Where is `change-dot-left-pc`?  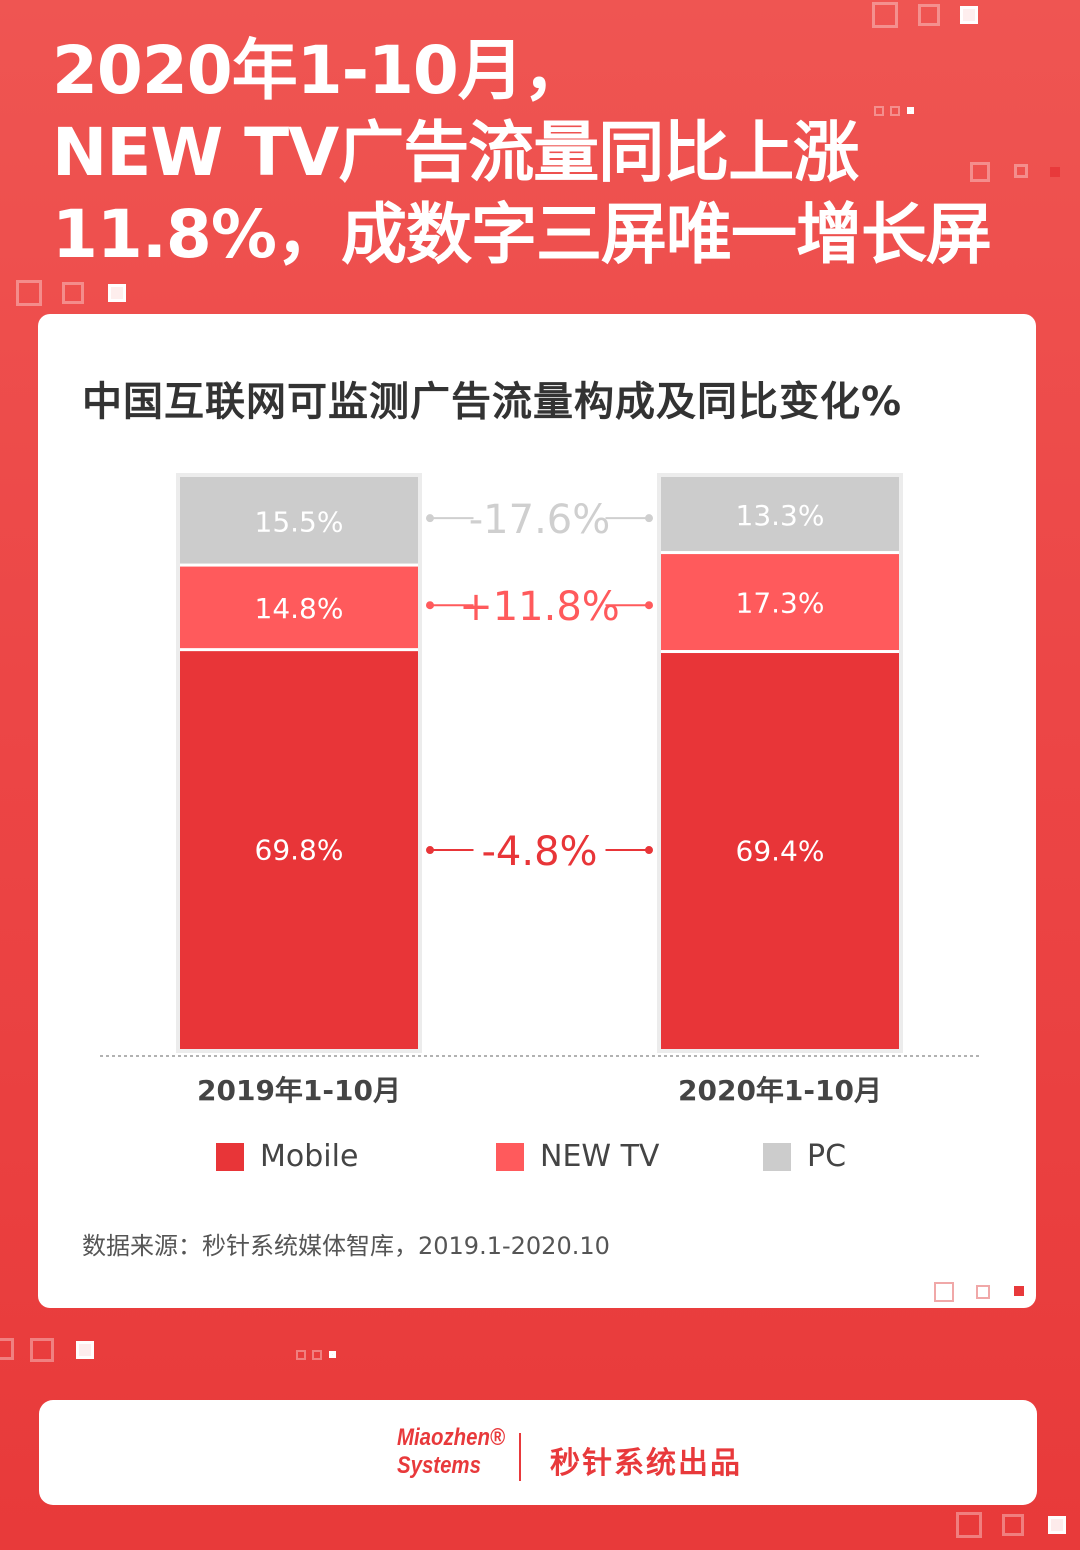 change-dot-left-pc is located at coordinates (430, 518).